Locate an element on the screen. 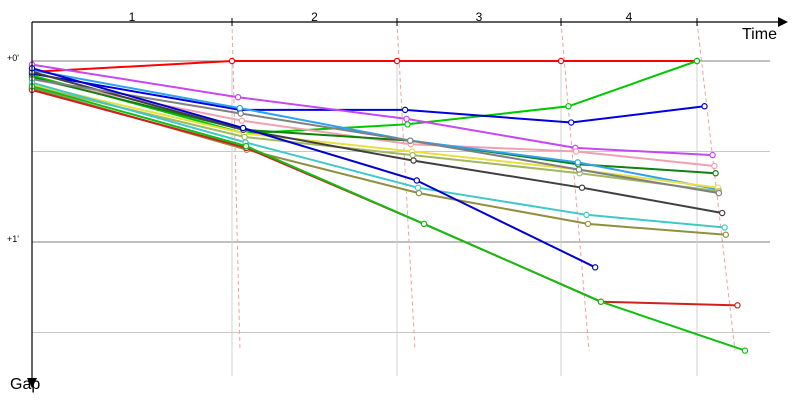 The height and width of the screenshot is (400, 800). x-axis-arrow is located at coordinates (783, 22).